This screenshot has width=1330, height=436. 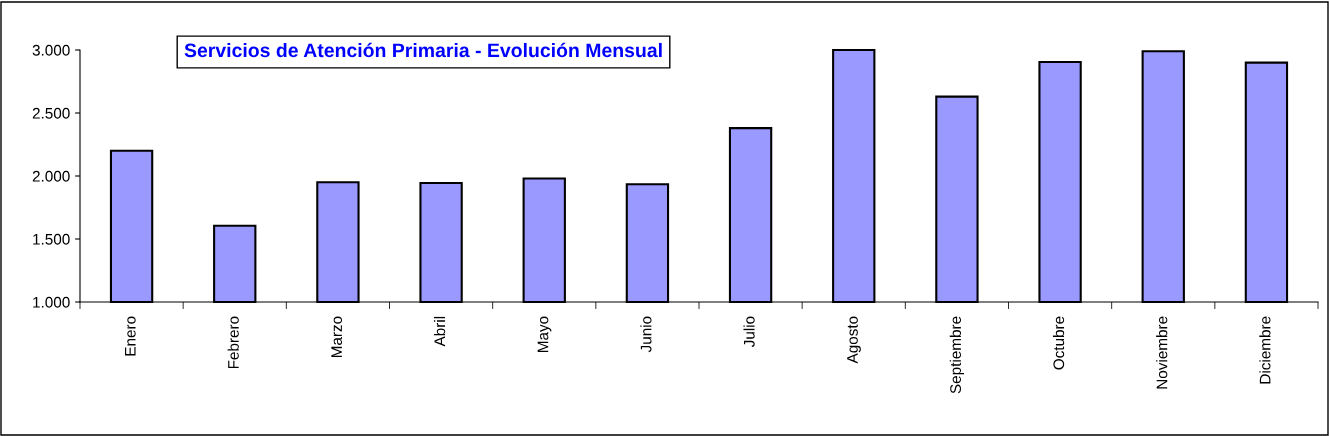 What do you see at coordinates (51, 176) in the screenshot?
I see `y-tick-label: 2.000` at bounding box center [51, 176].